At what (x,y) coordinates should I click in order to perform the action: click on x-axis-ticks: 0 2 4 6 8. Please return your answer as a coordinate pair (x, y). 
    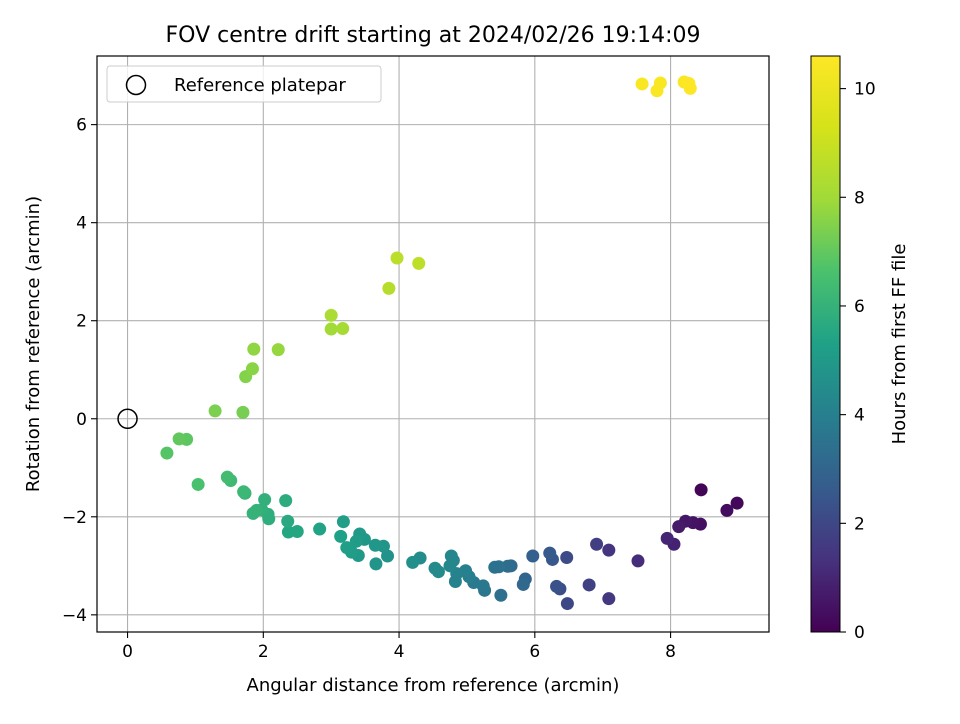
    Looking at the image, I should click on (399, 647).